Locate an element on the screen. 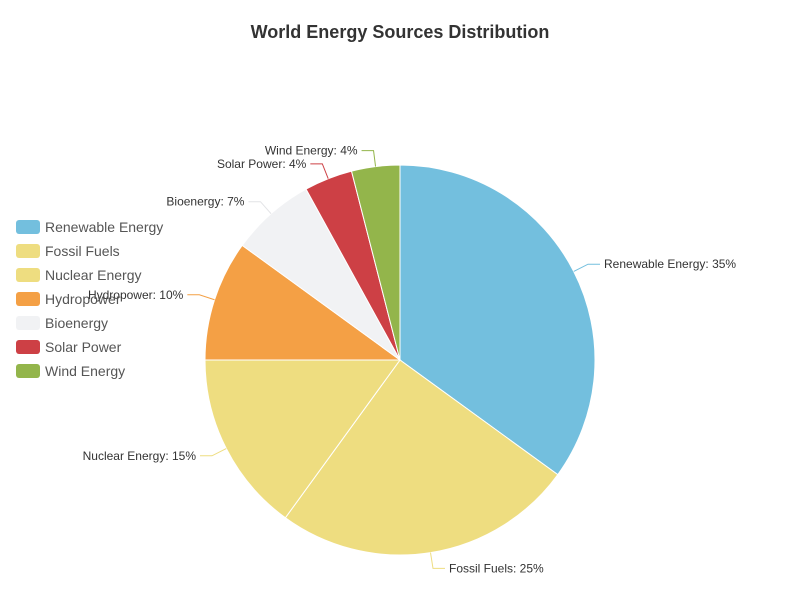 This screenshot has height=600, width=800. leader-line-renewable-energy is located at coordinates (586, 267).